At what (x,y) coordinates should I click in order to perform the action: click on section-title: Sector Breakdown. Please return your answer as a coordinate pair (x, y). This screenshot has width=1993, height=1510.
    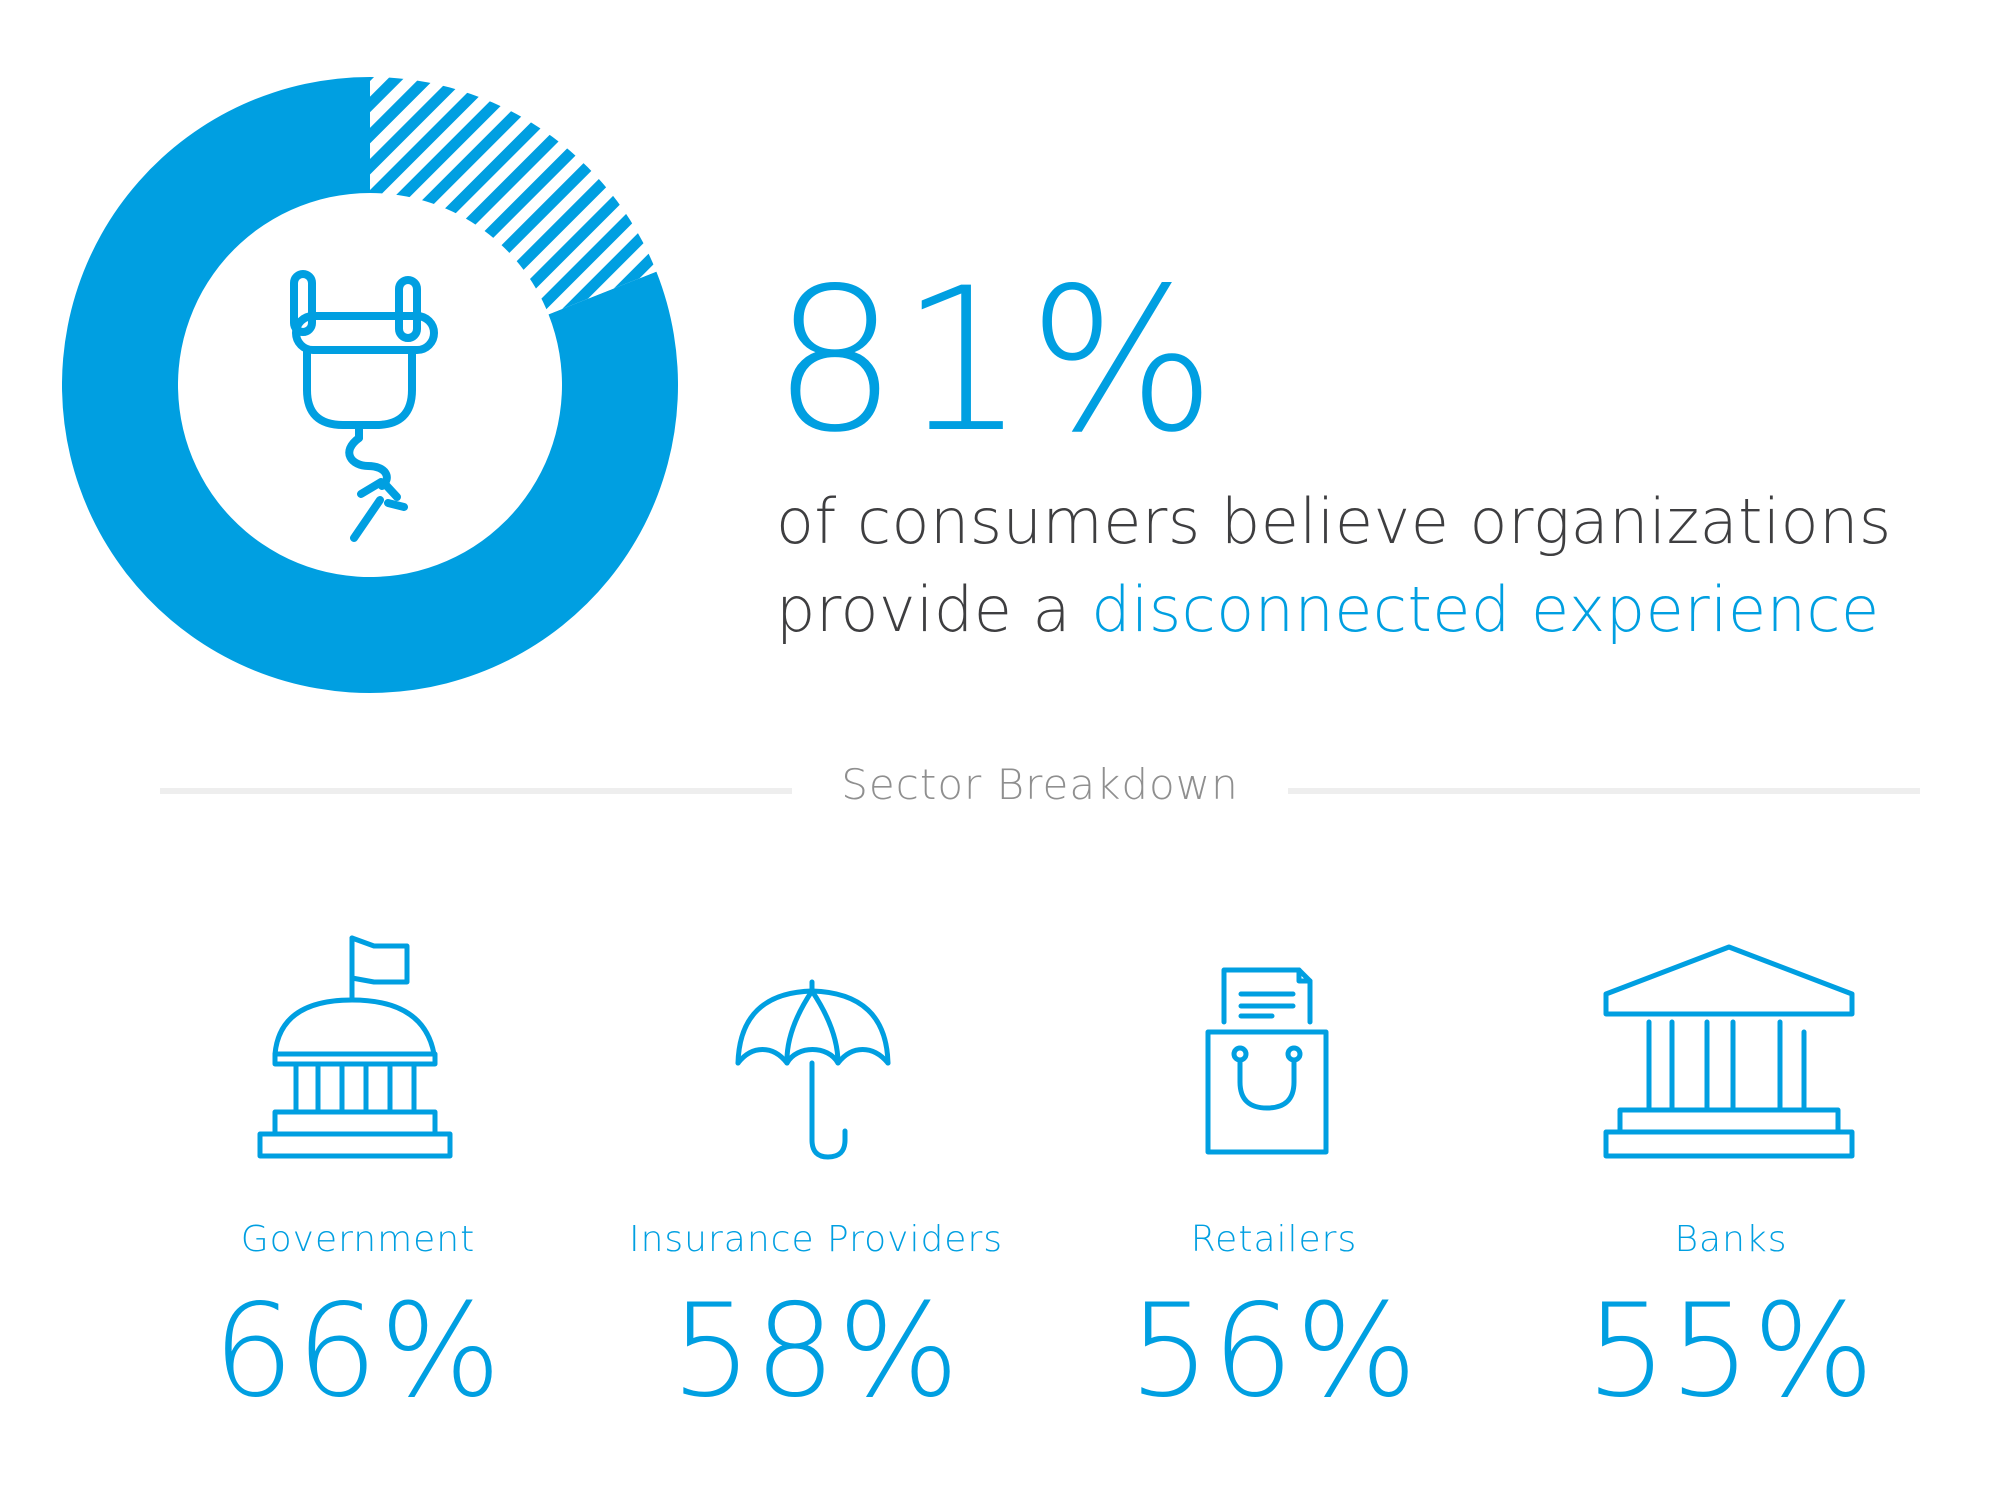
    Looking at the image, I should click on (1040, 784).